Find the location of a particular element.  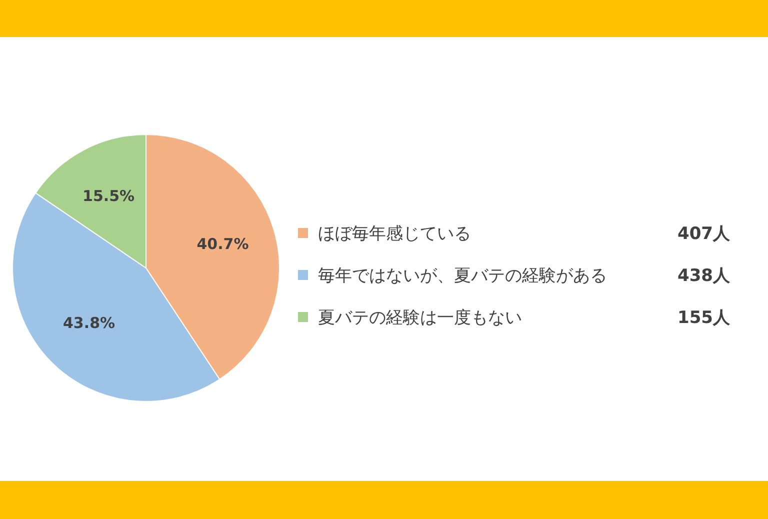

data-label: 15.5% is located at coordinates (108, 196).